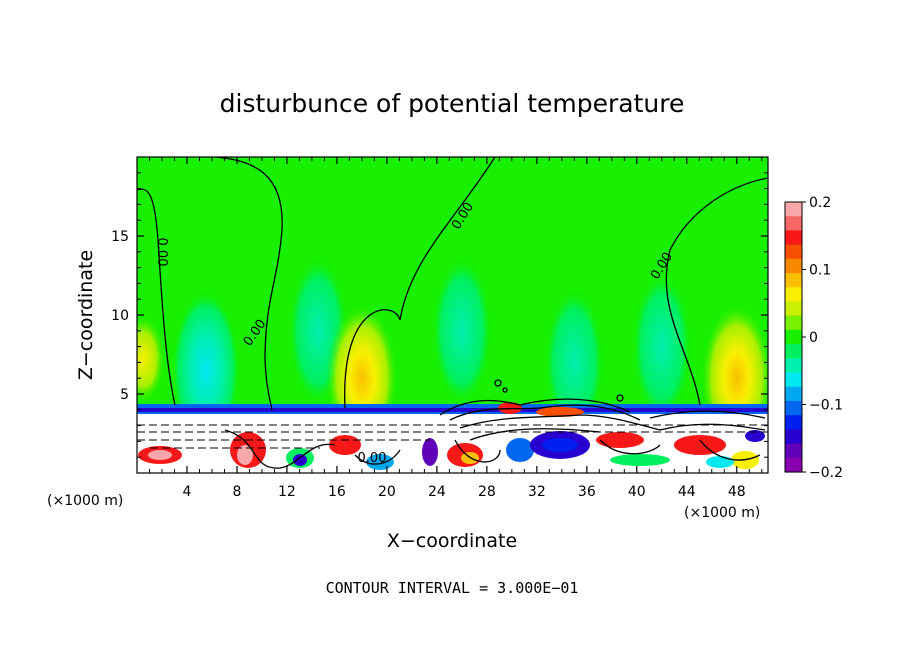 The image size is (904, 654). I want to click on x-tick-label: 32, so click(537, 492).